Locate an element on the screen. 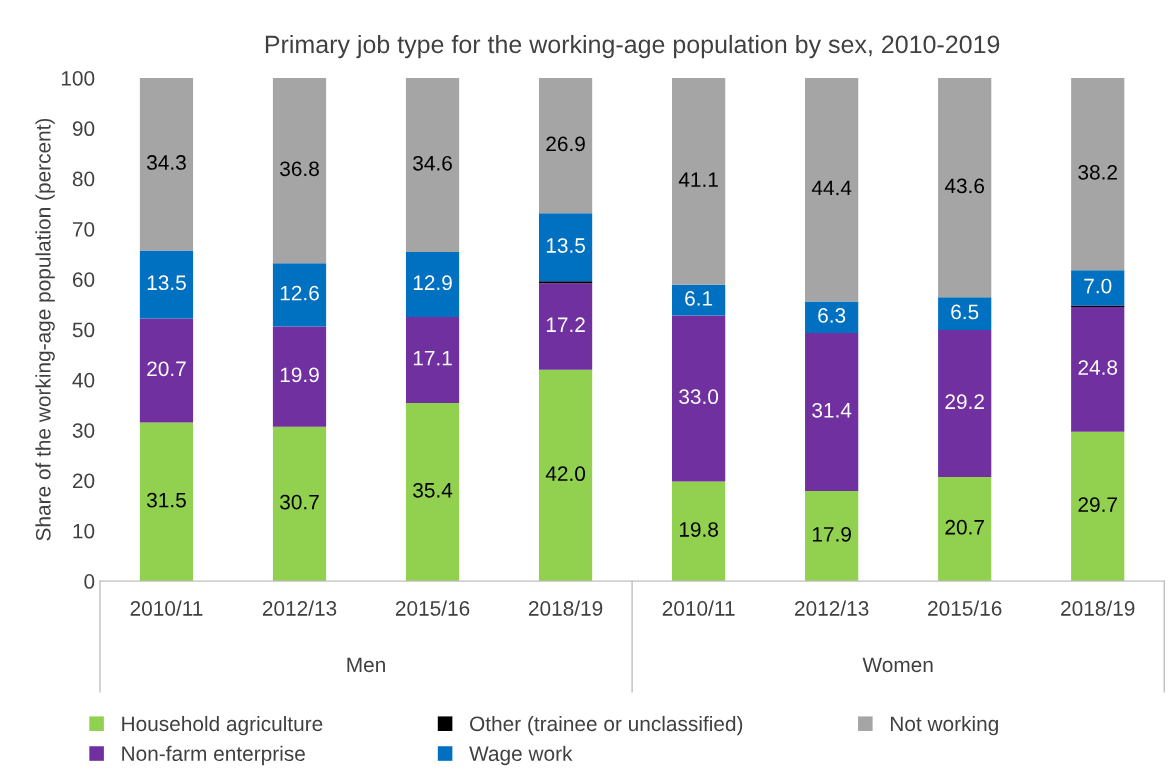  y-tick-label: 40 is located at coordinates (83, 380).